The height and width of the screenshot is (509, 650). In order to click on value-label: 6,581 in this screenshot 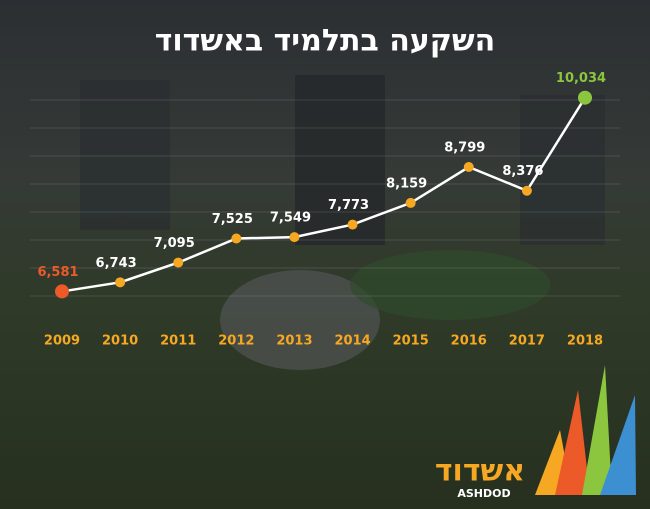, I will do `click(57, 272)`.